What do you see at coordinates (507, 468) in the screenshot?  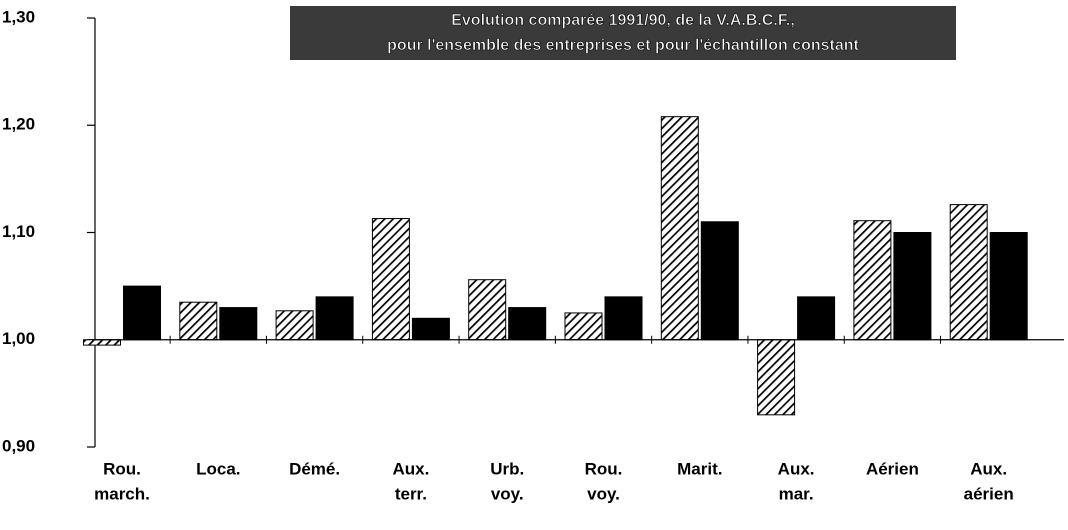 I see `x-tick-label: Urb.` at bounding box center [507, 468].